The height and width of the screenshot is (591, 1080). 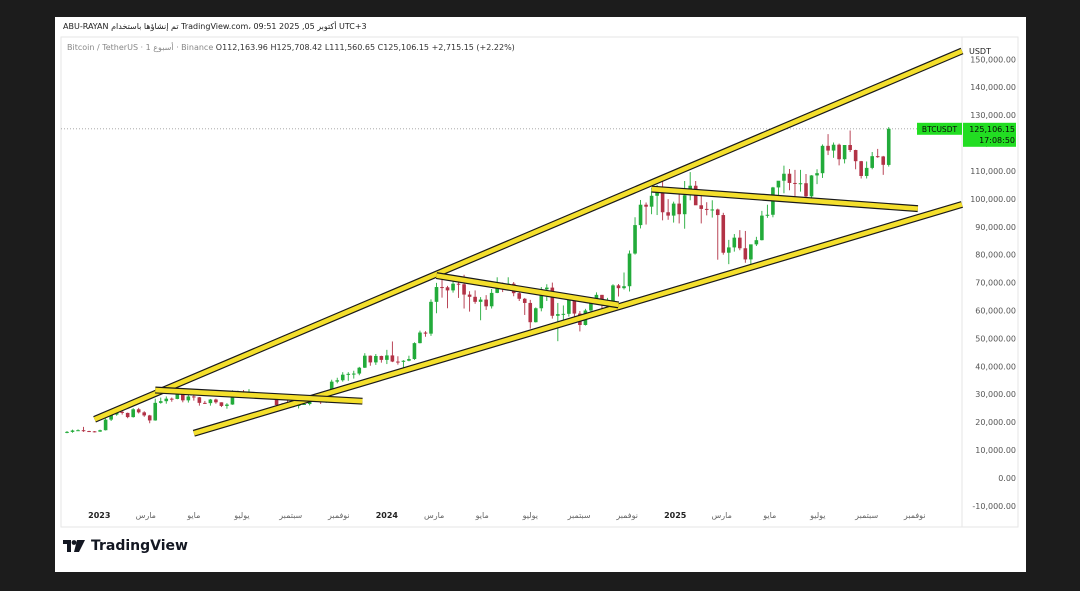 What do you see at coordinates (994, 506) in the screenshot?
I see `price-tick-label: -10,000.00` at bounding box center [994, 506].